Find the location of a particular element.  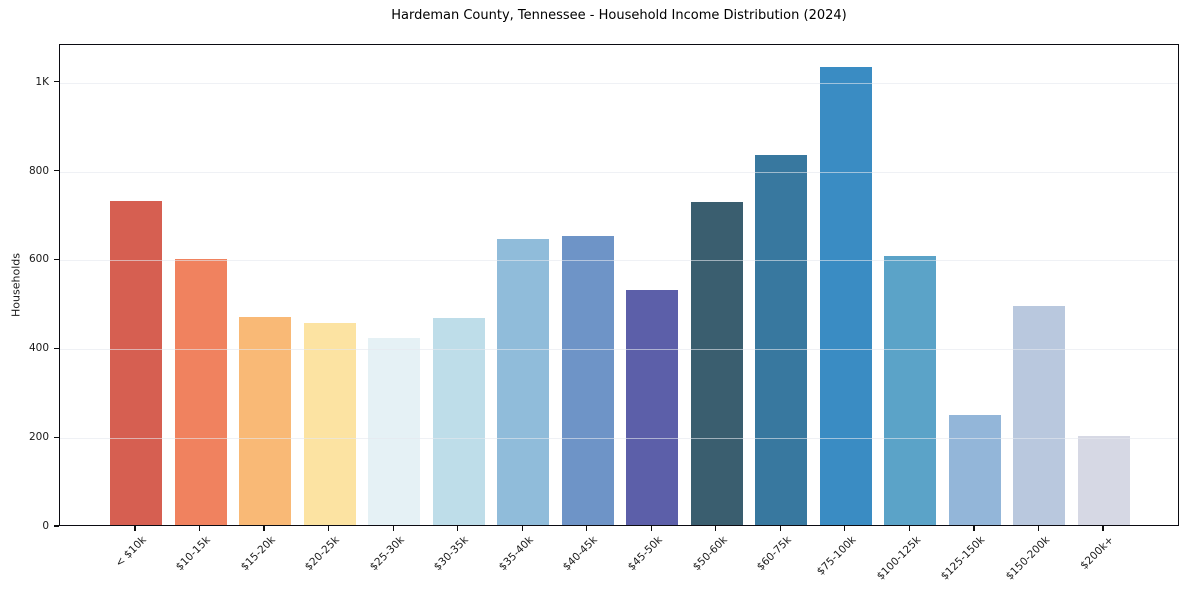

x-tick-label: $25-30k is located at coordinates (387, 554).